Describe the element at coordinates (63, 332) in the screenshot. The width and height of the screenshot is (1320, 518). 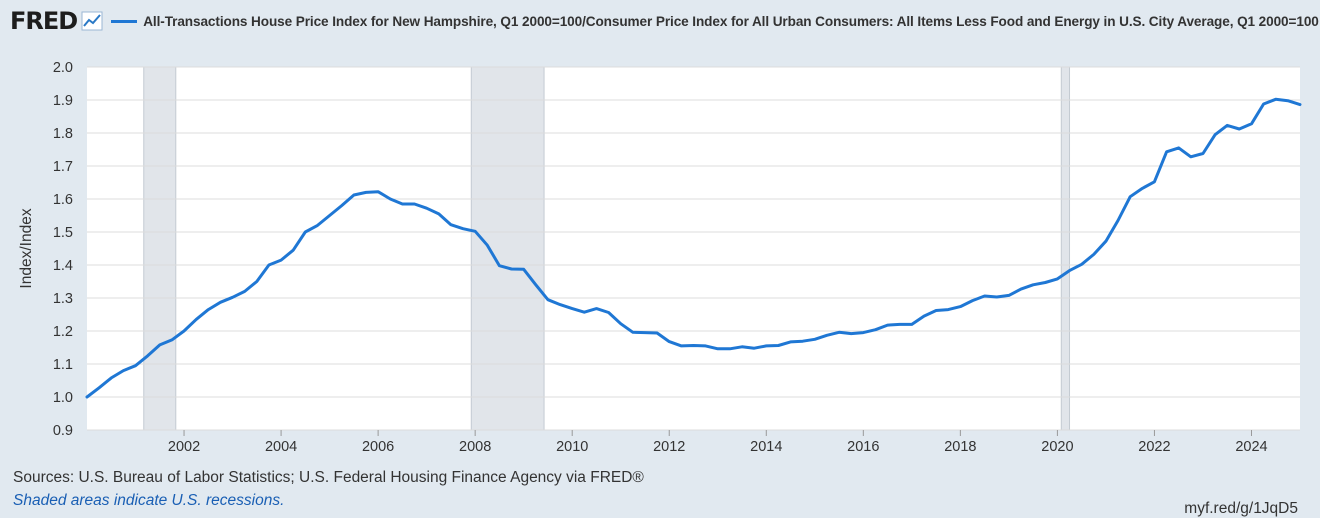
I see `y-tick-label: 1.2` at that location.